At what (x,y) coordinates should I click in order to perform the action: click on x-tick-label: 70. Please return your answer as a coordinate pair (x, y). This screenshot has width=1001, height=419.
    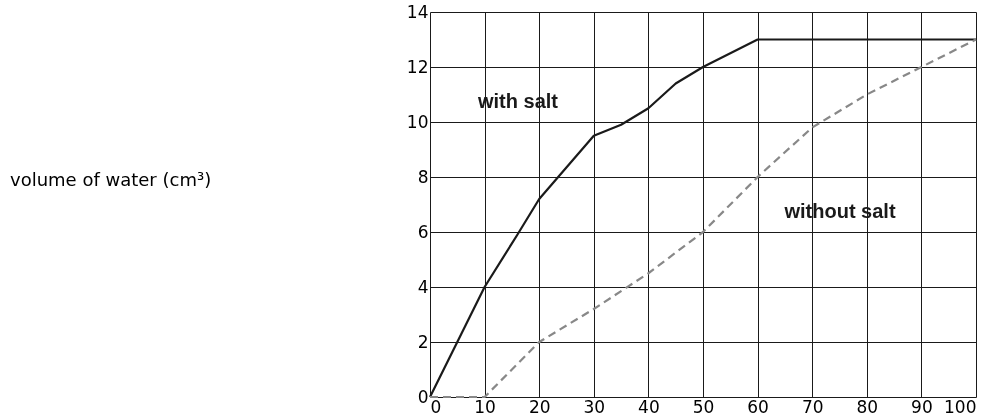
    Looking at the image, I should click on (812, 406).